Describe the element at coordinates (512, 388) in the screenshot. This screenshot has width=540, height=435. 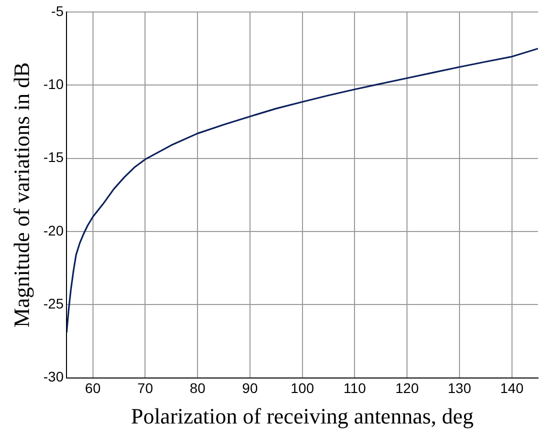
I see `x-tick-label: 140` at that location.